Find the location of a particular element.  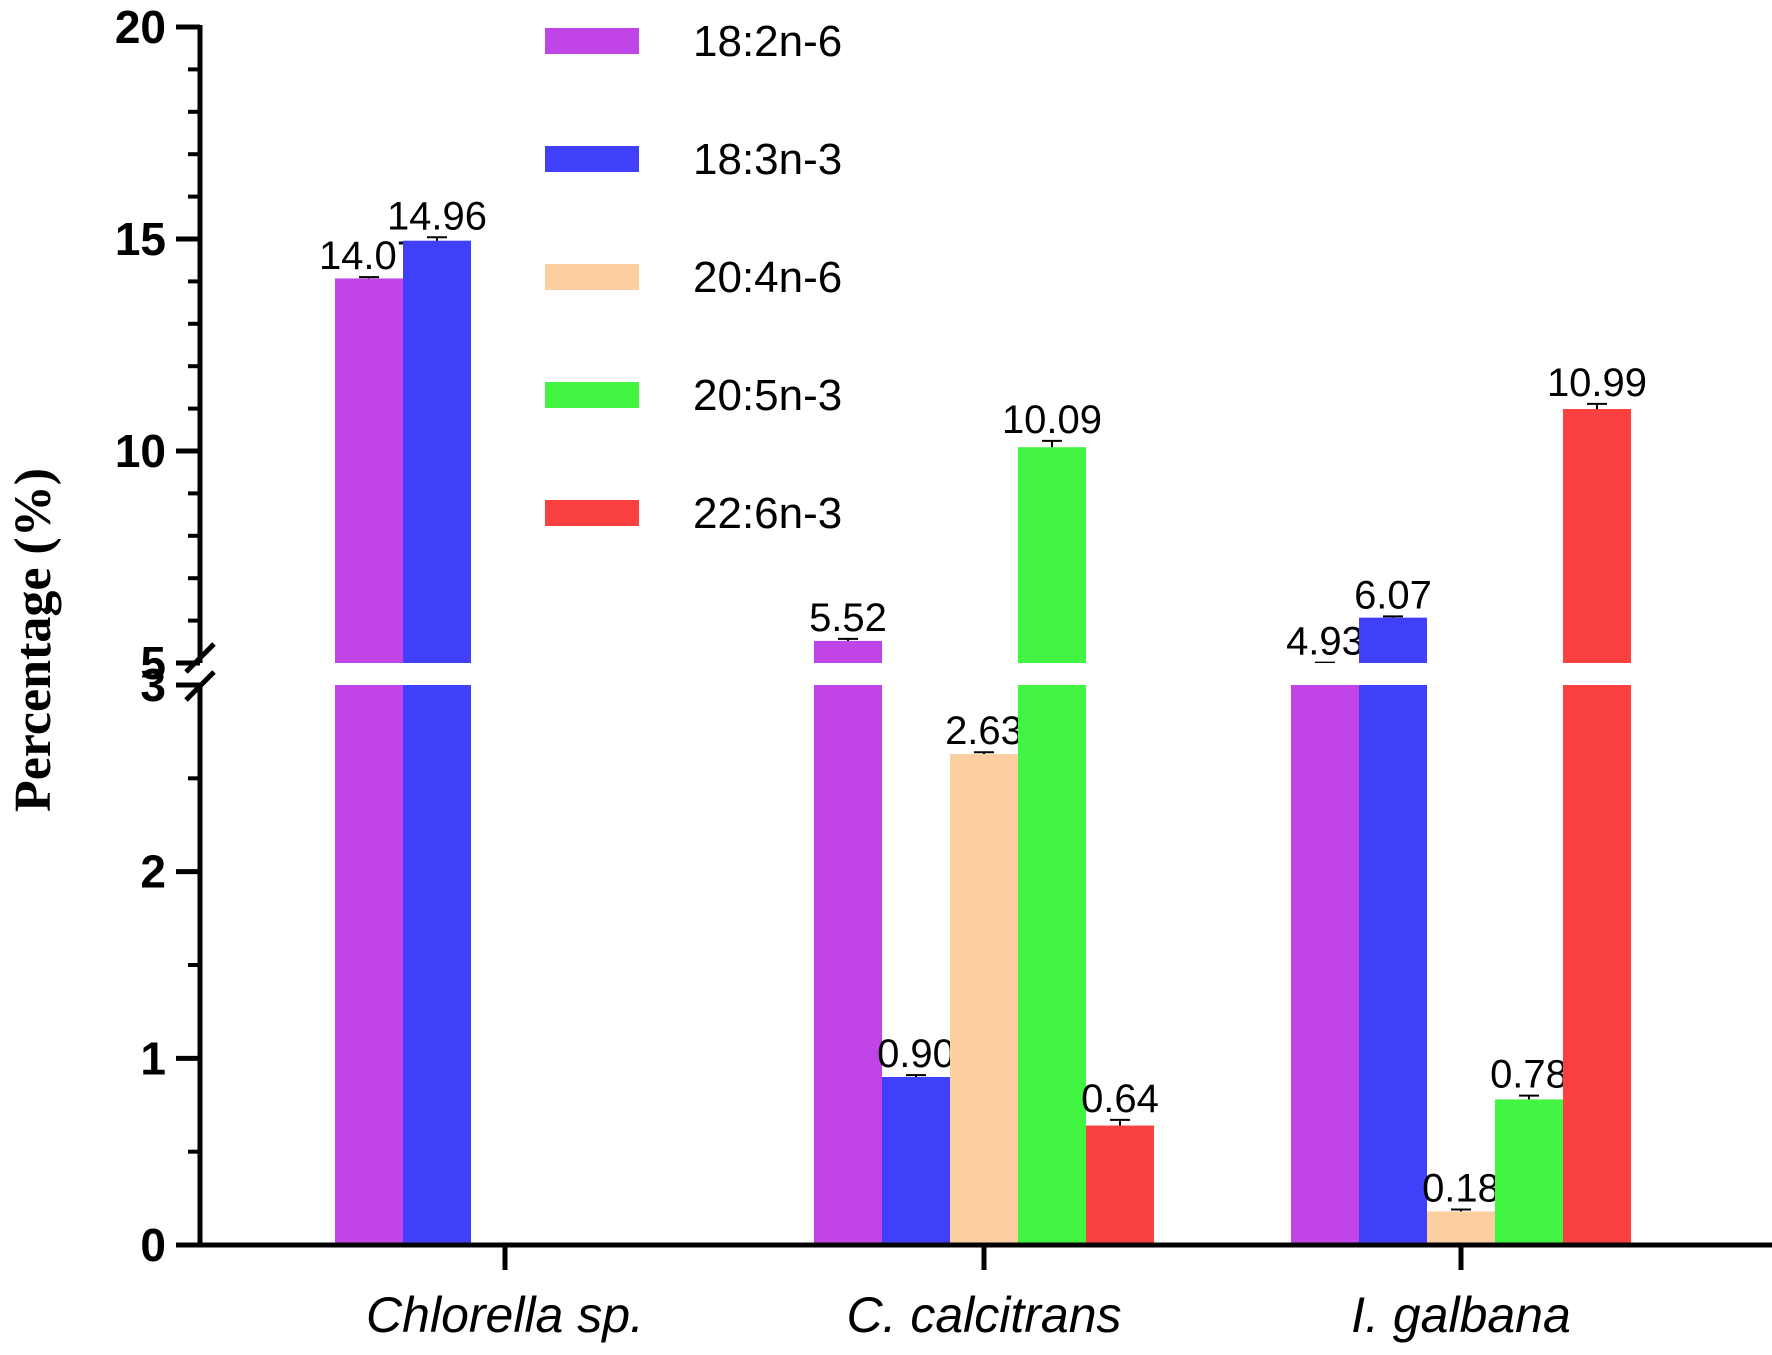

legend-label-18:3n-3: 18:3n-3 is located at coordinates (767, 159).